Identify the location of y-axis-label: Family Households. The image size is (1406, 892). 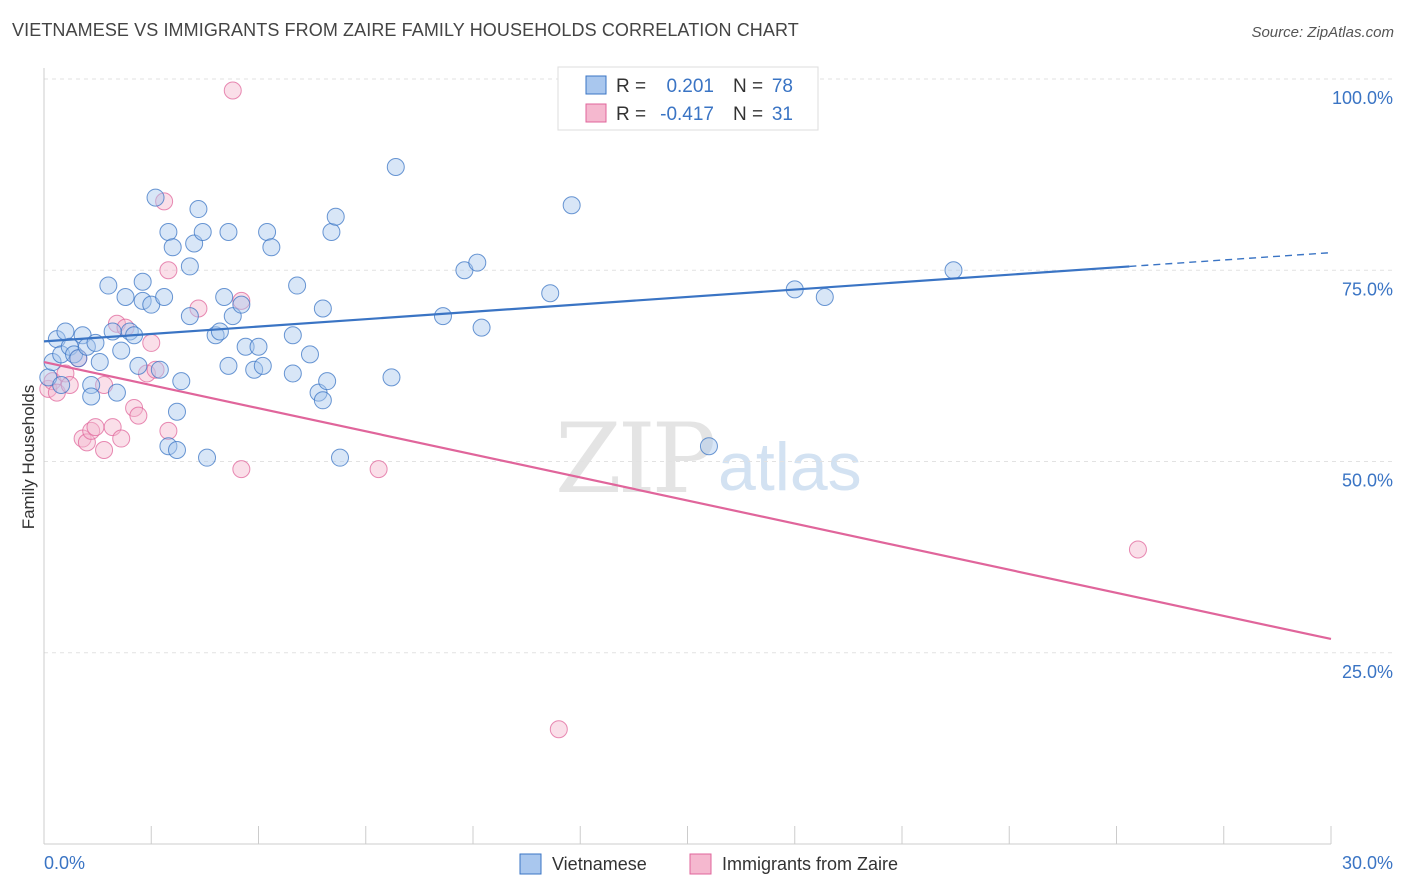
(28, 457).